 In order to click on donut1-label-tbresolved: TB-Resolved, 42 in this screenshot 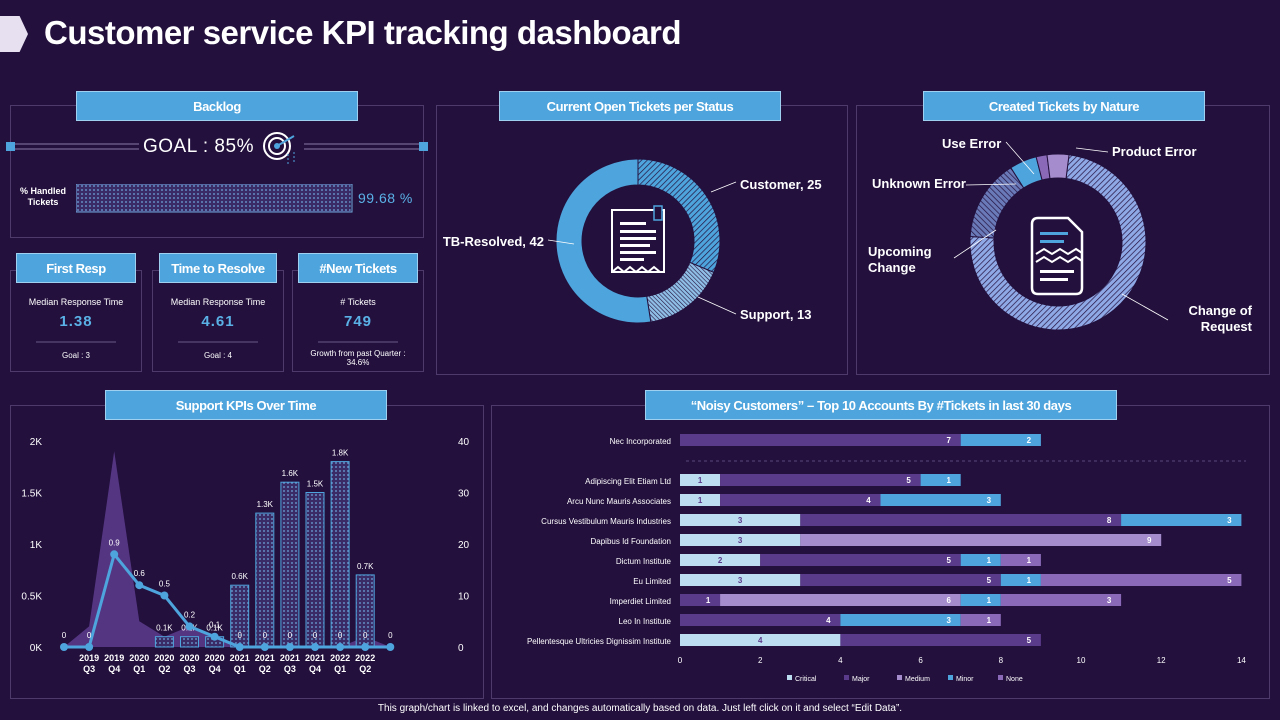, I will do `click(493, 241)`.